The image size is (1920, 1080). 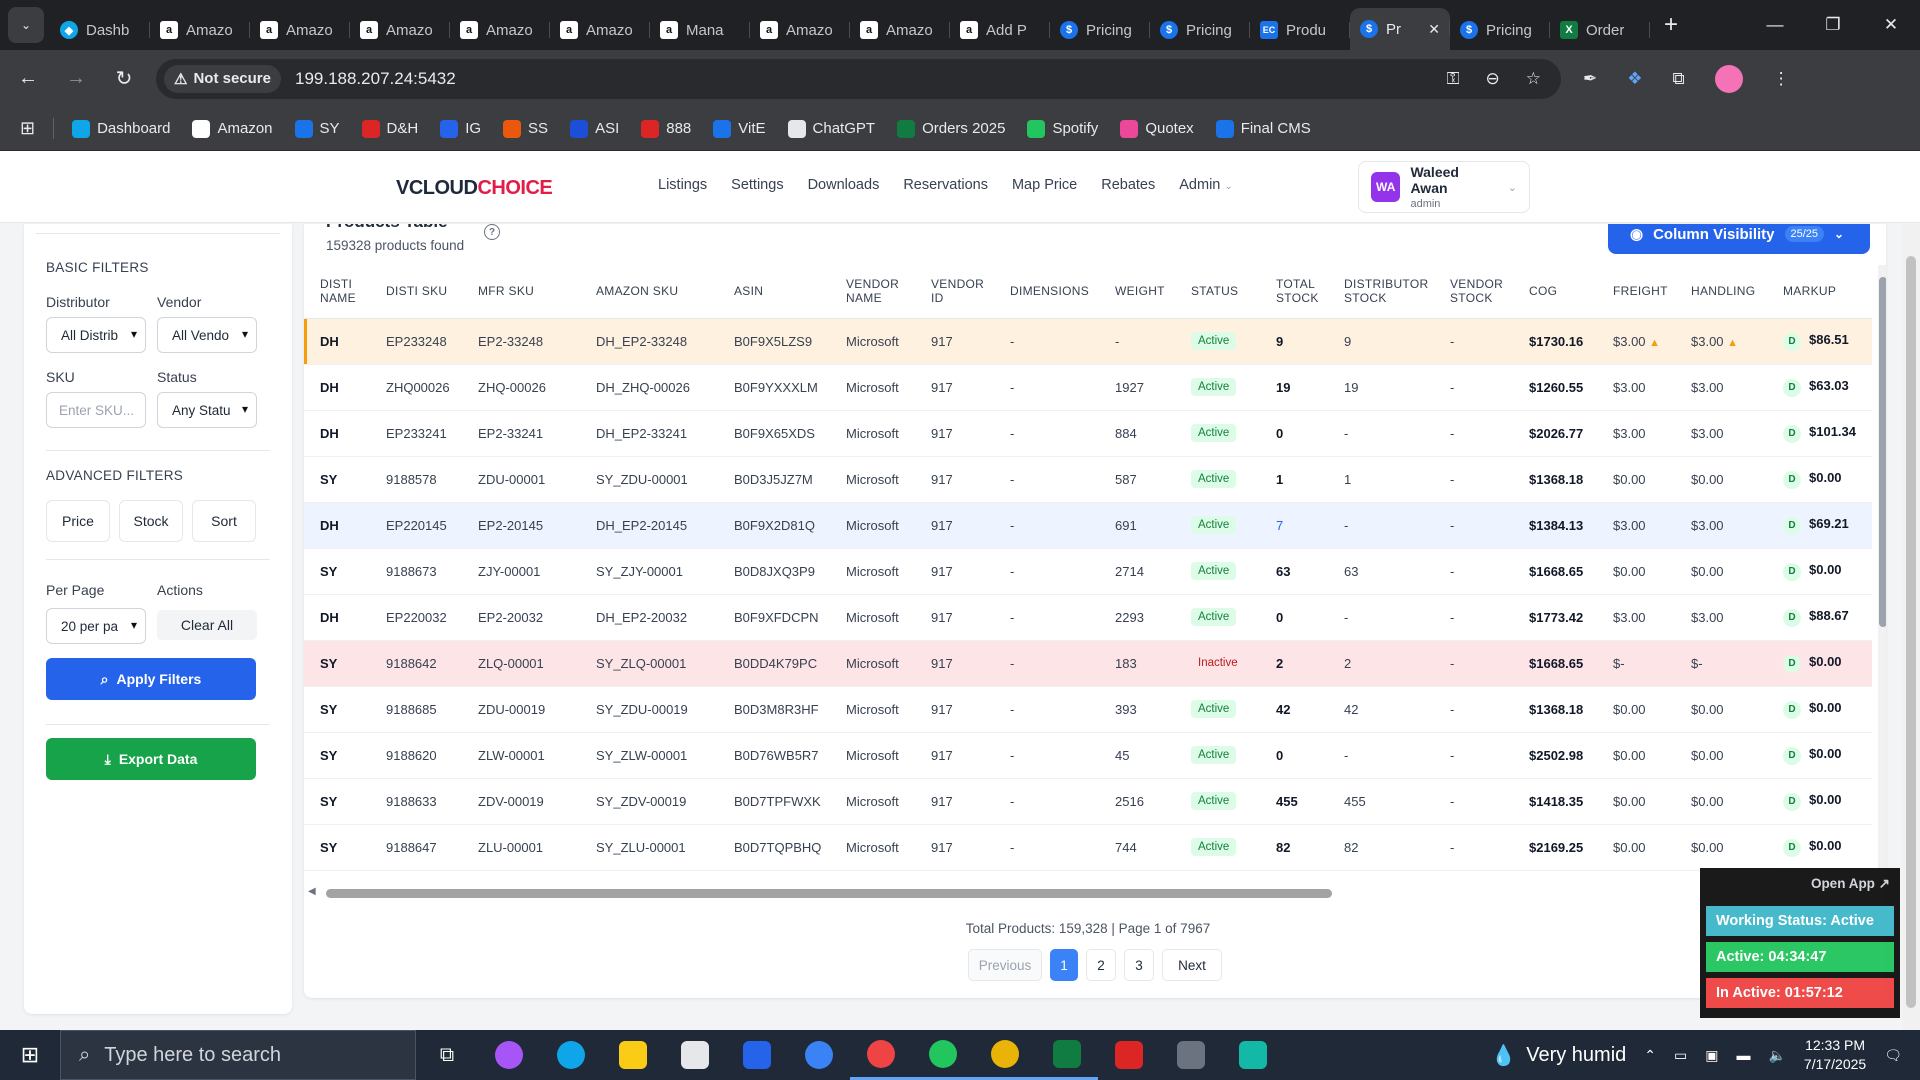 I want to click on taskbar-search: ⌕ Type here to search, so click(x=238, y=1055).